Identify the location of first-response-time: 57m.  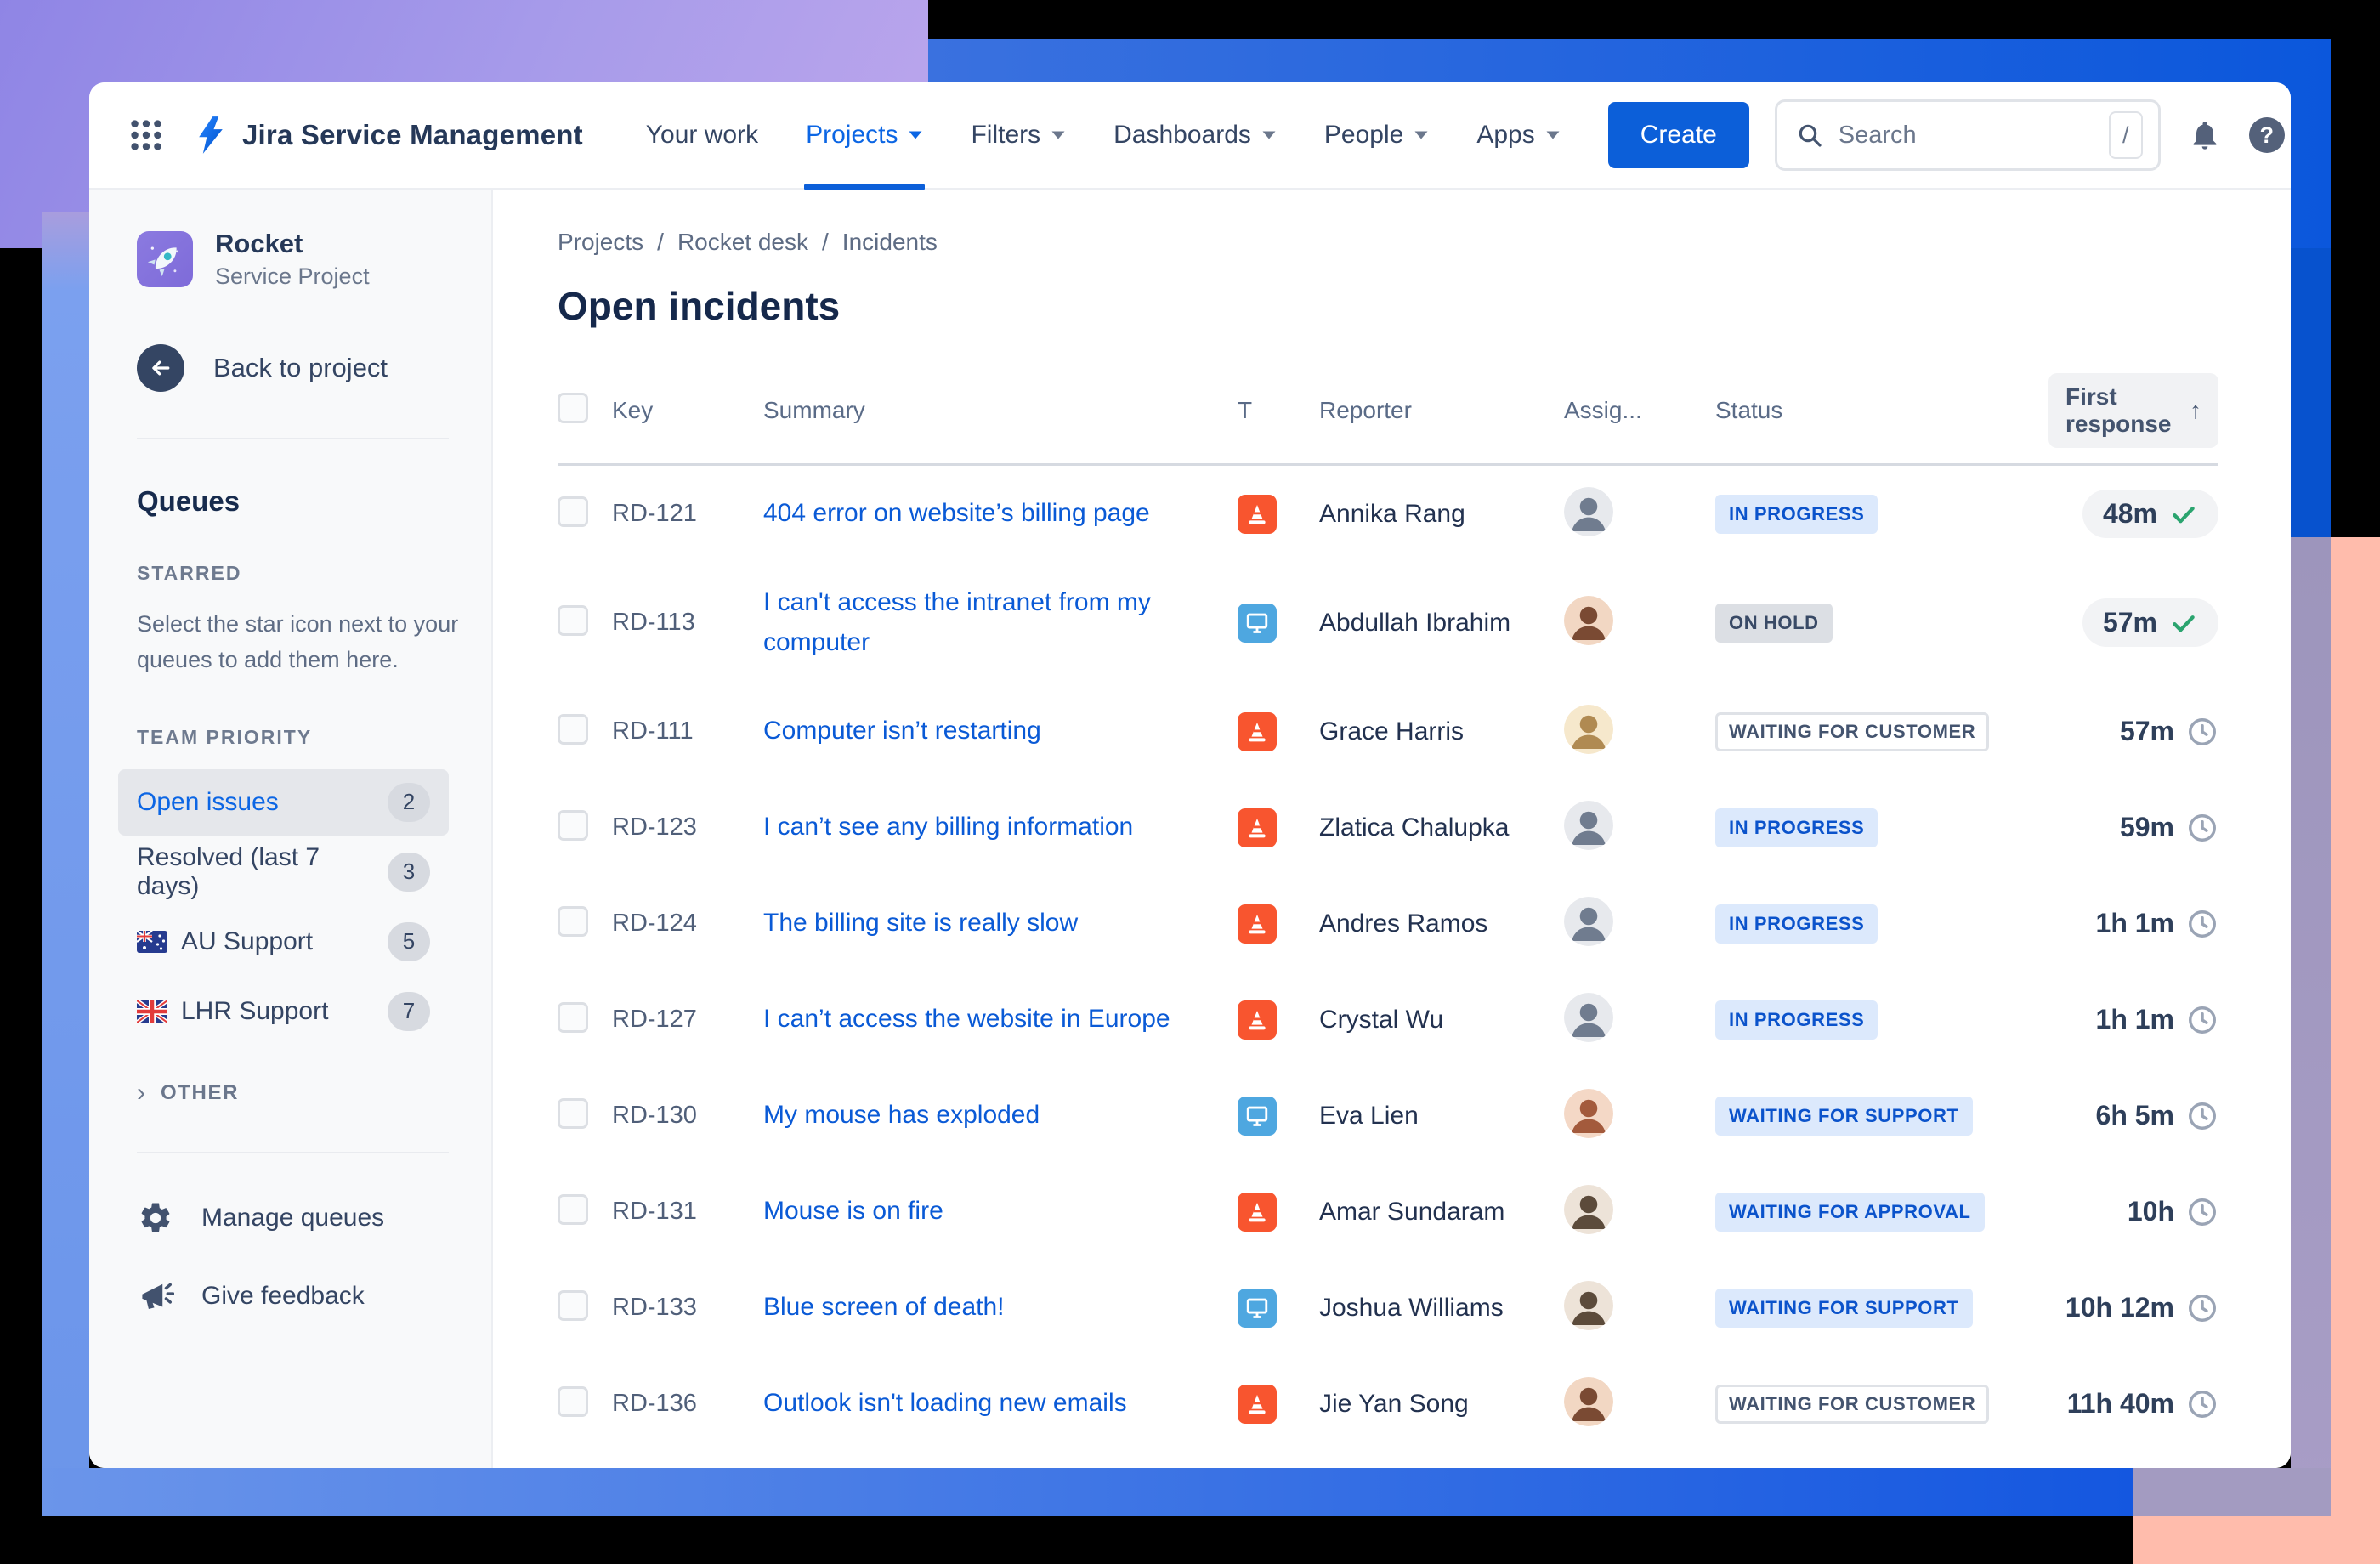
(2129, 622).